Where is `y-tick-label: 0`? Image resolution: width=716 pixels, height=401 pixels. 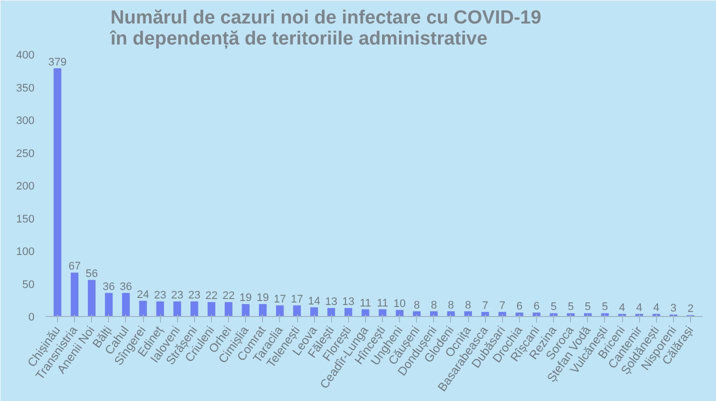
y-tick-label: 0 is located at coordinates (31, 318).